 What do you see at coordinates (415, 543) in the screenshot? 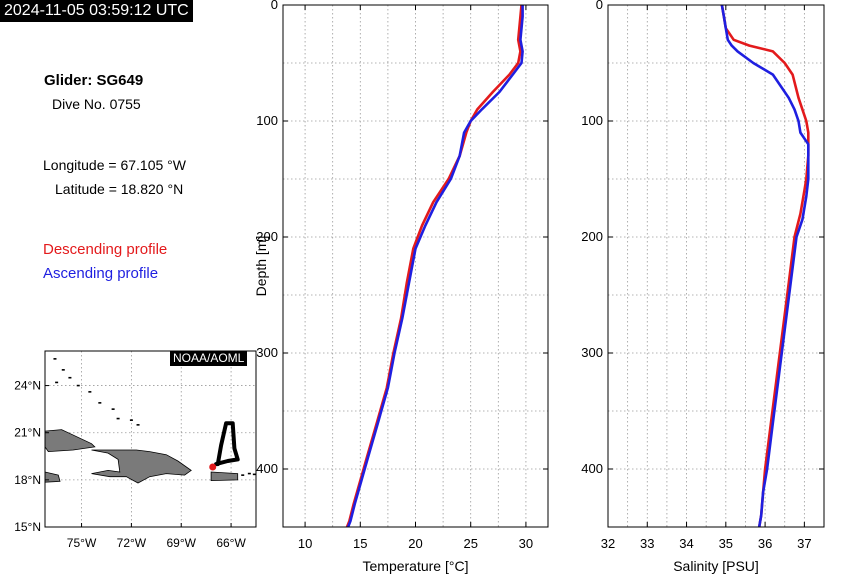
I see `x-tick-label: 20` at bounding box center [415, 543].